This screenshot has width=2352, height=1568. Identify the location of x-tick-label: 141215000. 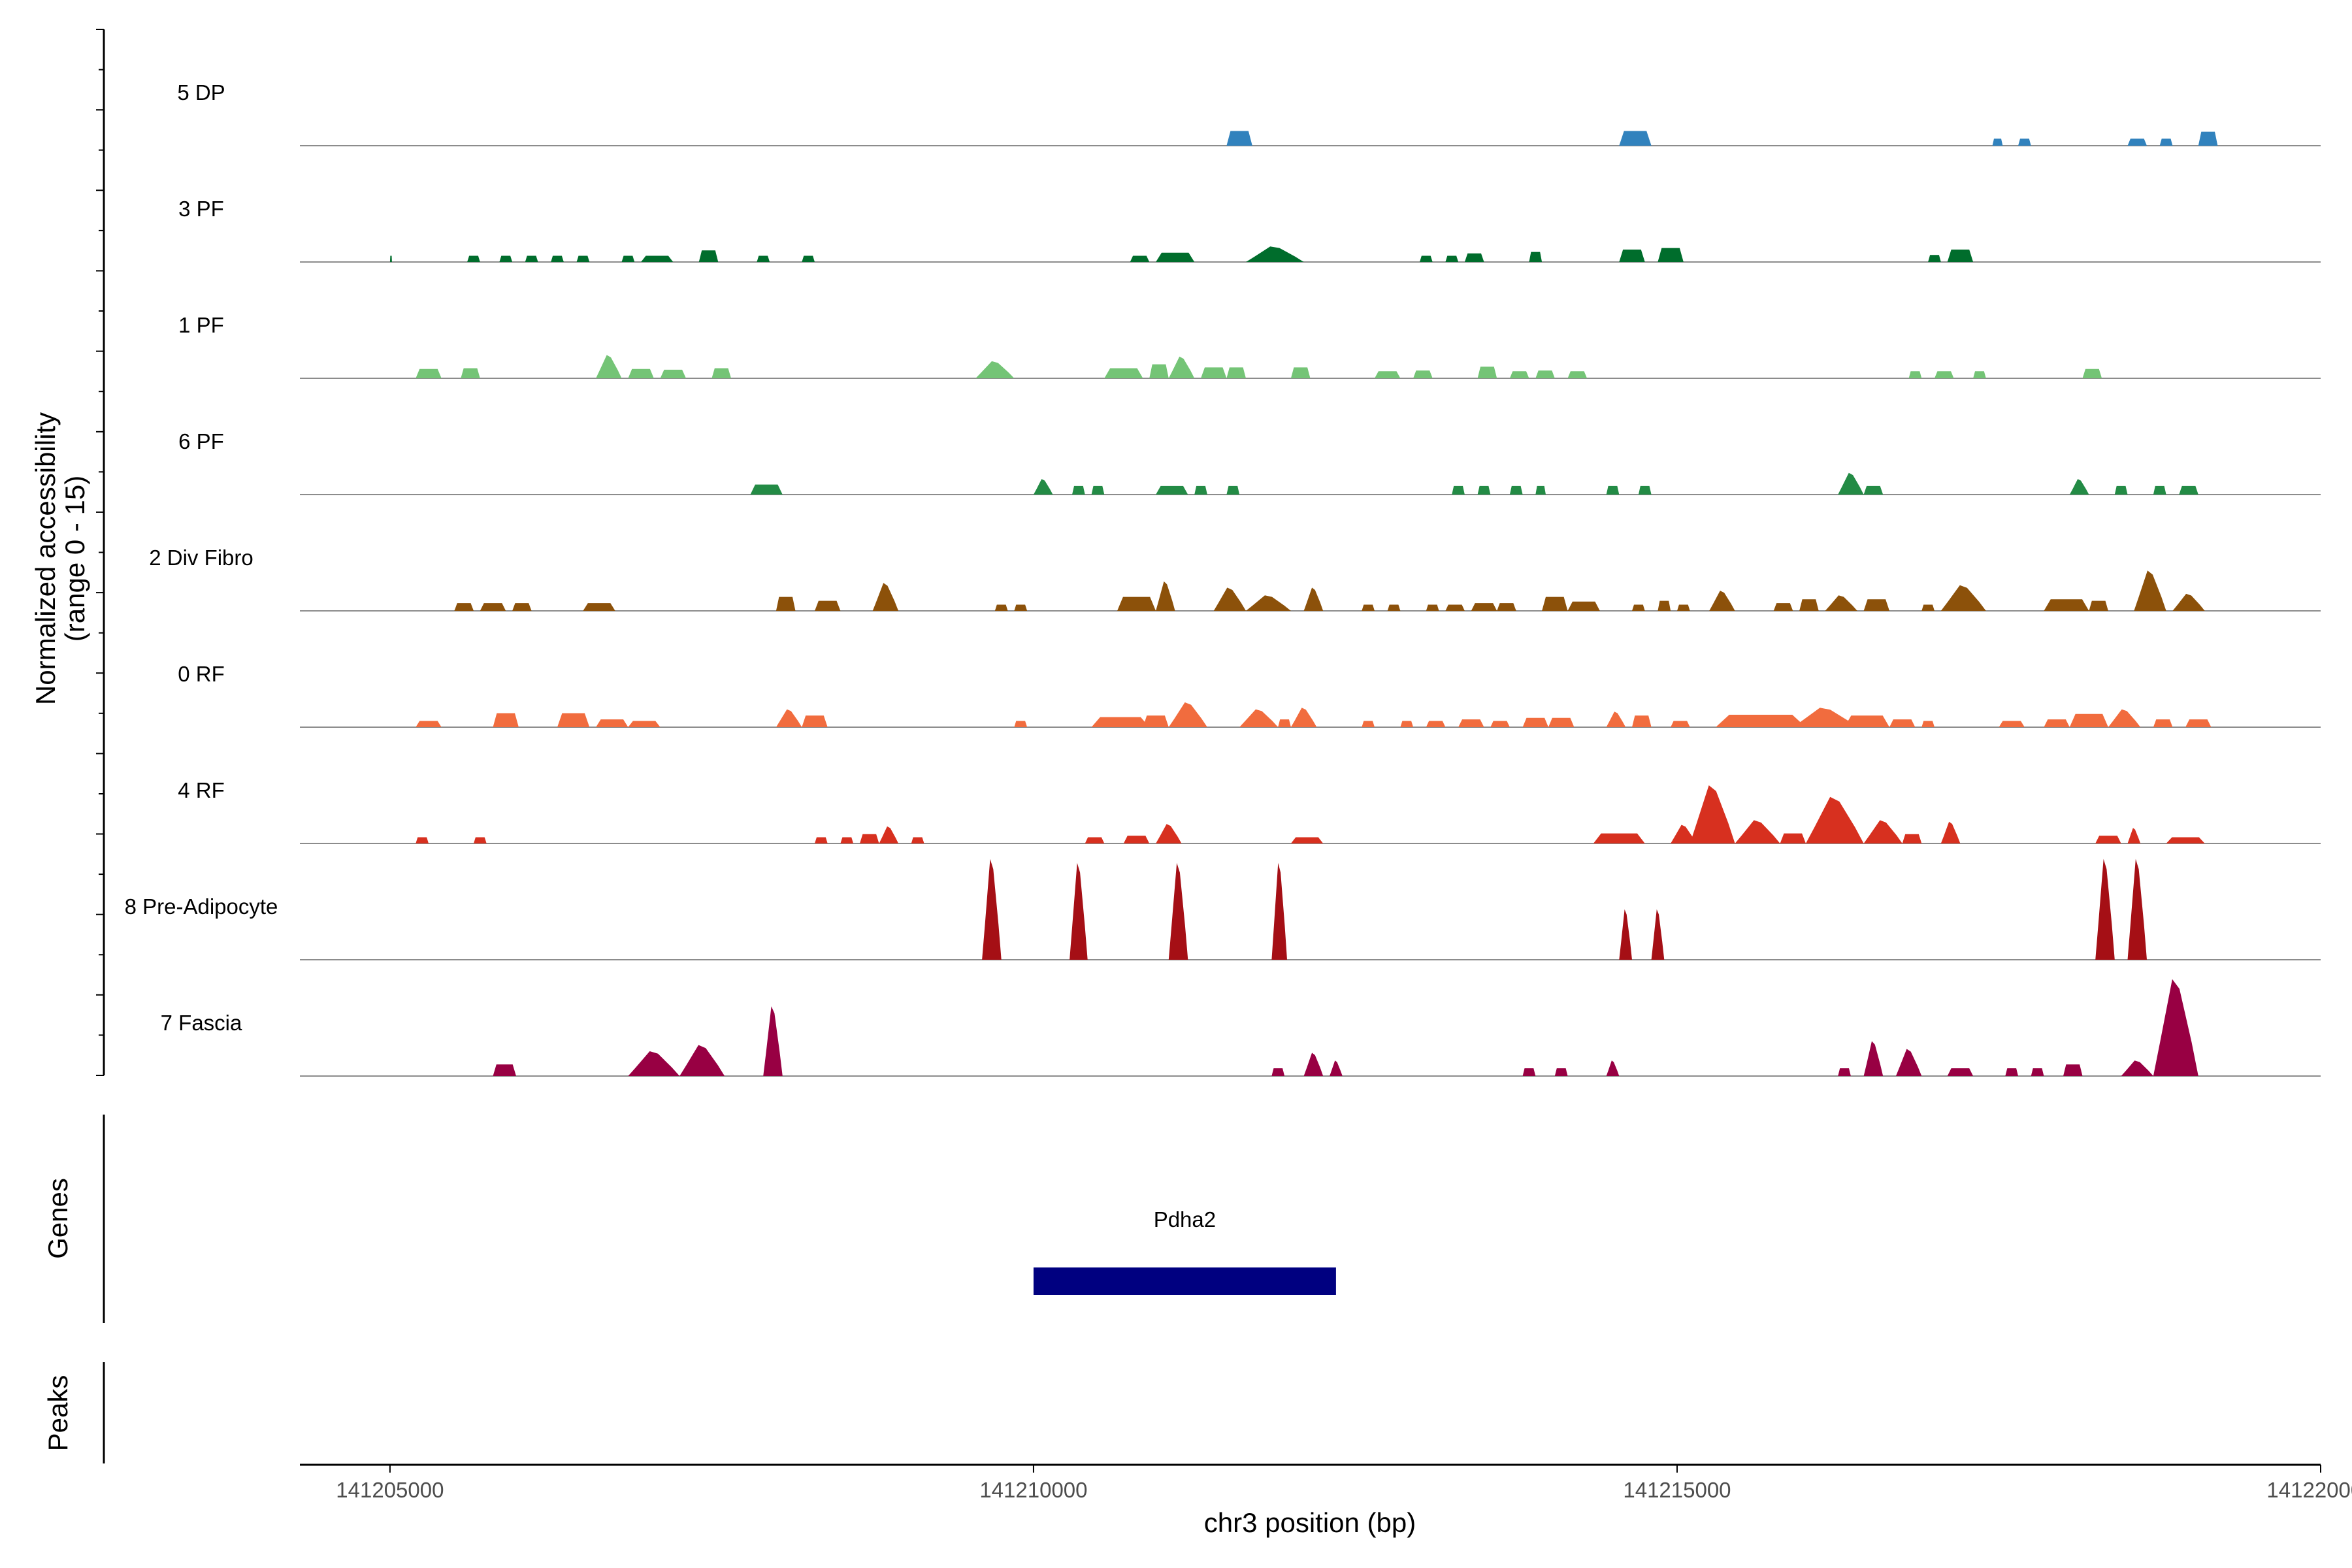
(1677, 1490).